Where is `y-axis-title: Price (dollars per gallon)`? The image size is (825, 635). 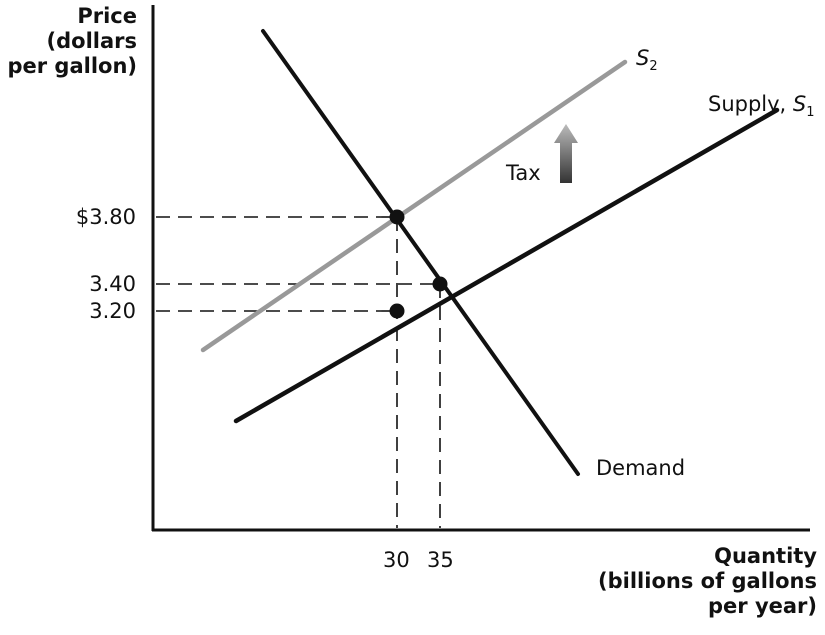 y-axis-title: Price (dollars per gallon) is located at coordinates (72, 41).